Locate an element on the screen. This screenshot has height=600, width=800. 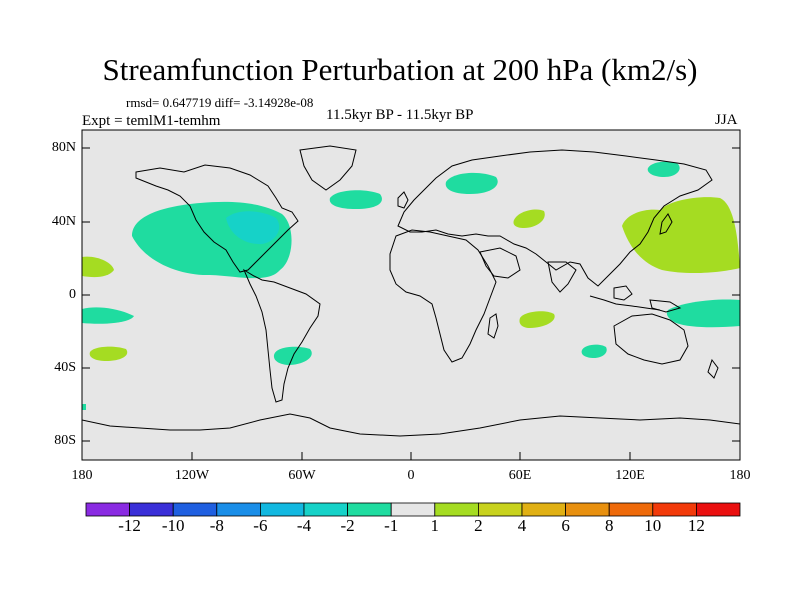
colorbar-label: 1 is located at coordinates (435, 525).